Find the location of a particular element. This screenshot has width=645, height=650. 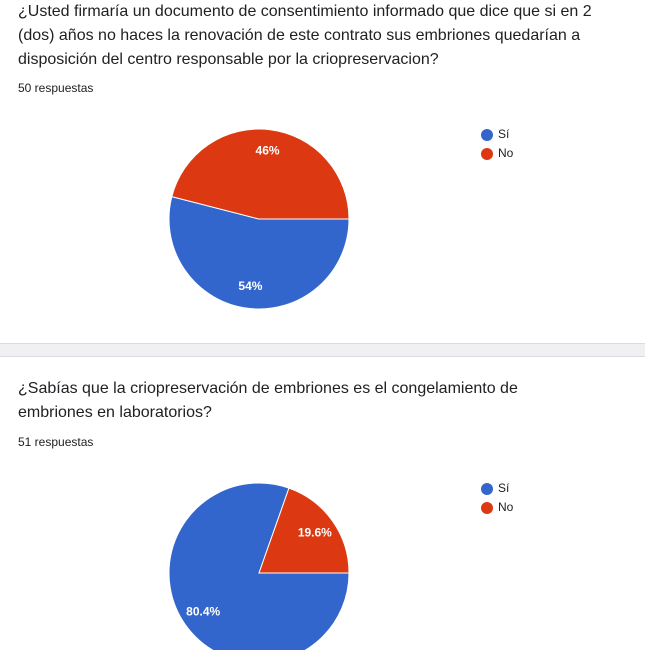

response-count: 50 respuestas is located at coordinates (56, 88).